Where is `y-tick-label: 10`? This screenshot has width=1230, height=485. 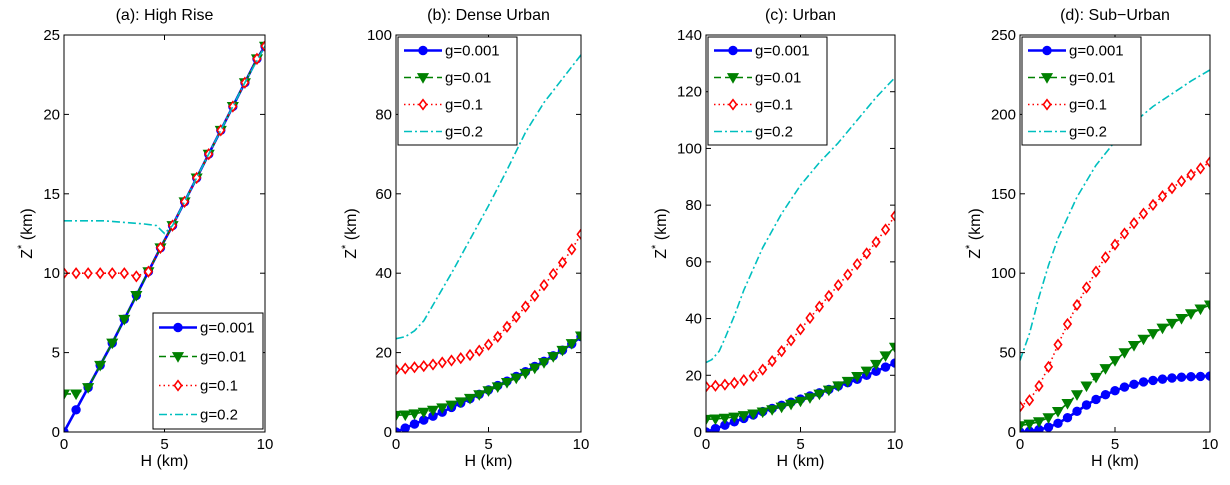 y-tick-label: 10 is located at coordinates (51, 273).